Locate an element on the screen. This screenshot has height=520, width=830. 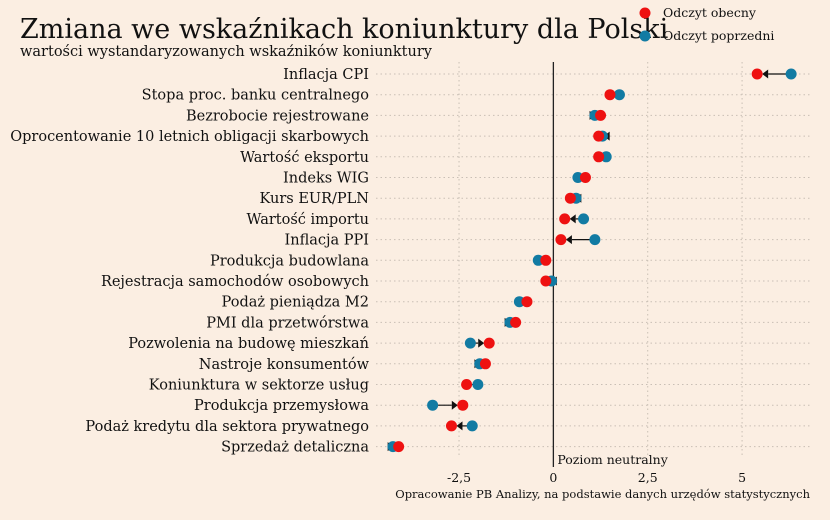
legend-label-previous: Odczyt poprzedni is located at coordinates (718, 35).